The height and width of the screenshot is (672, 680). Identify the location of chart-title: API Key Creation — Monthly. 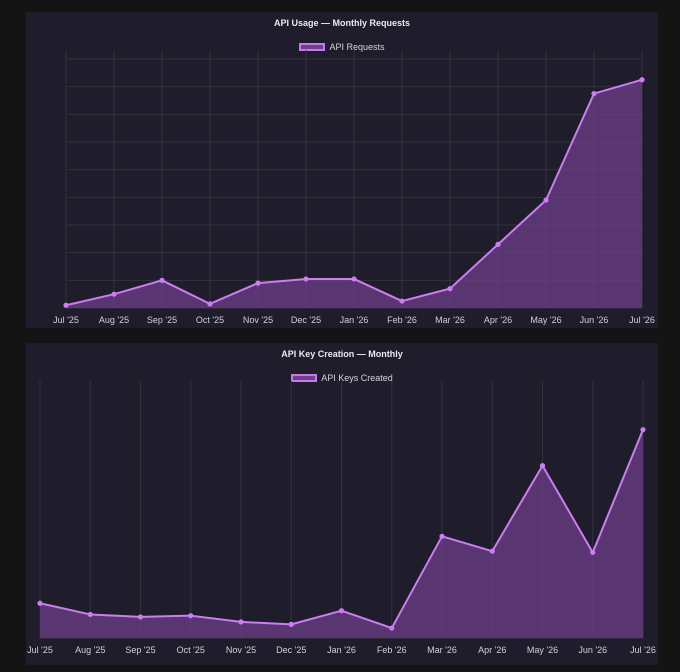
(342, 354).